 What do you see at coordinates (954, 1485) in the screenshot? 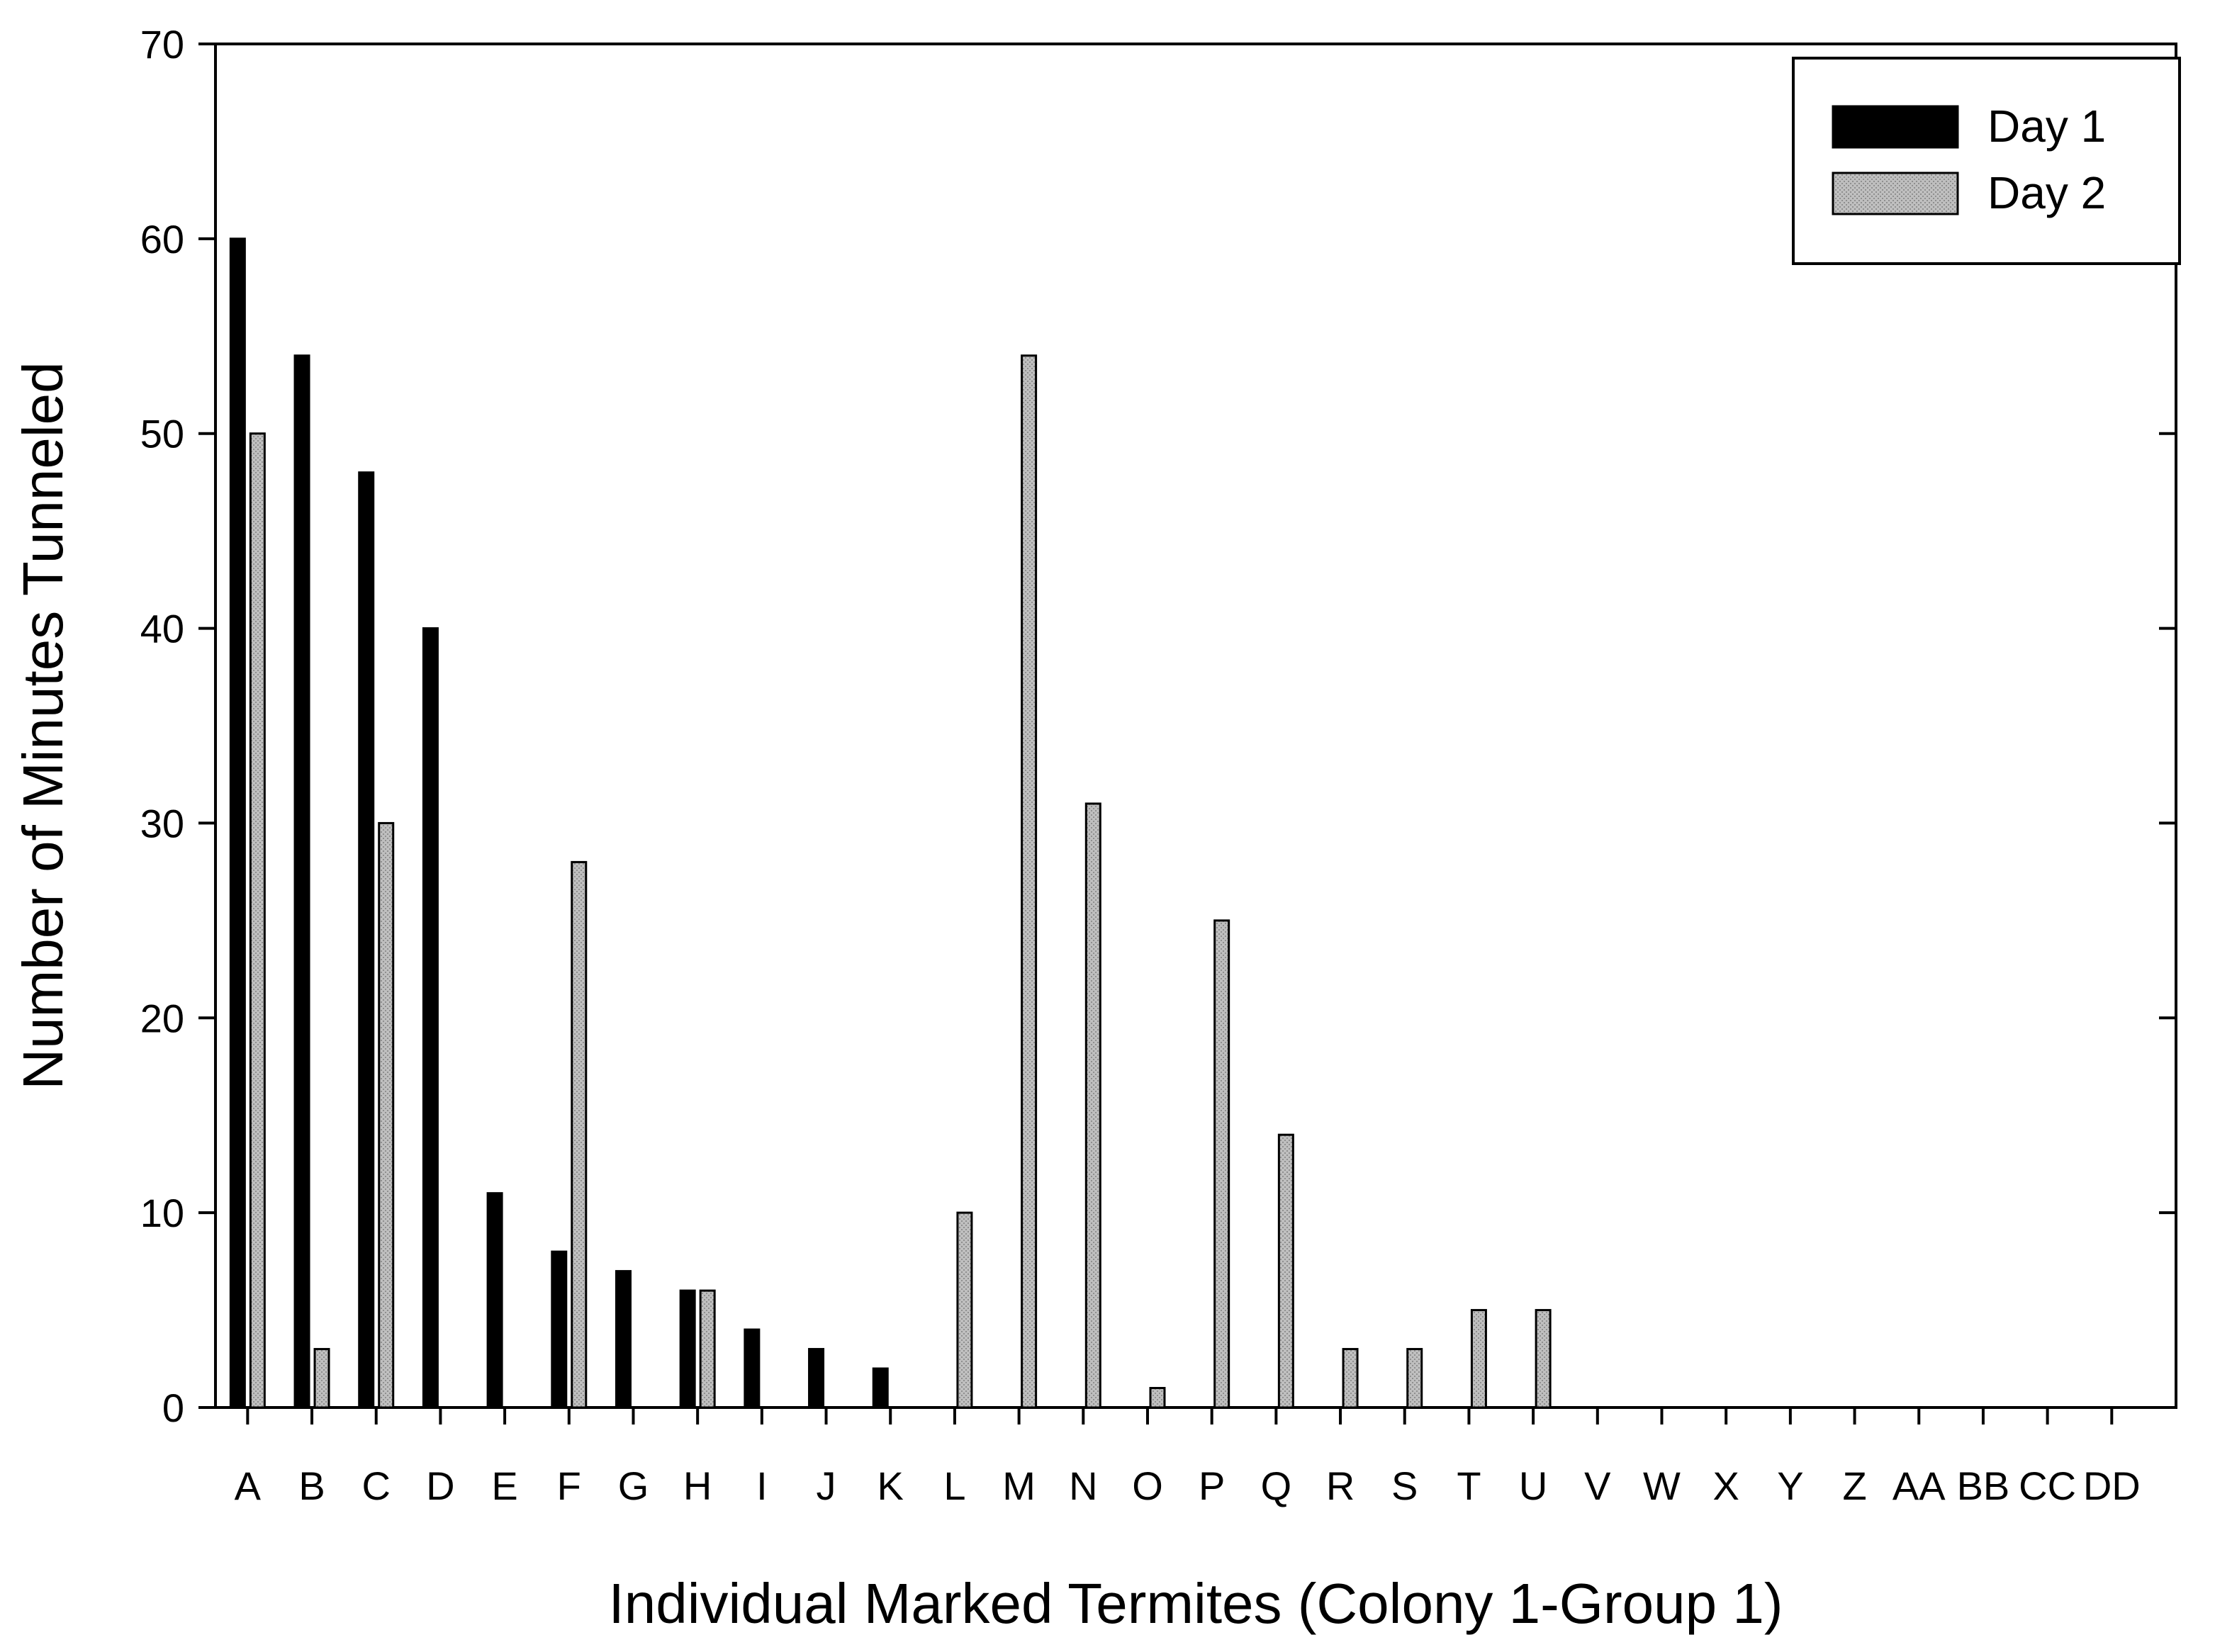
I see `x-tick-label: L` at bounding box center [954, 1485].